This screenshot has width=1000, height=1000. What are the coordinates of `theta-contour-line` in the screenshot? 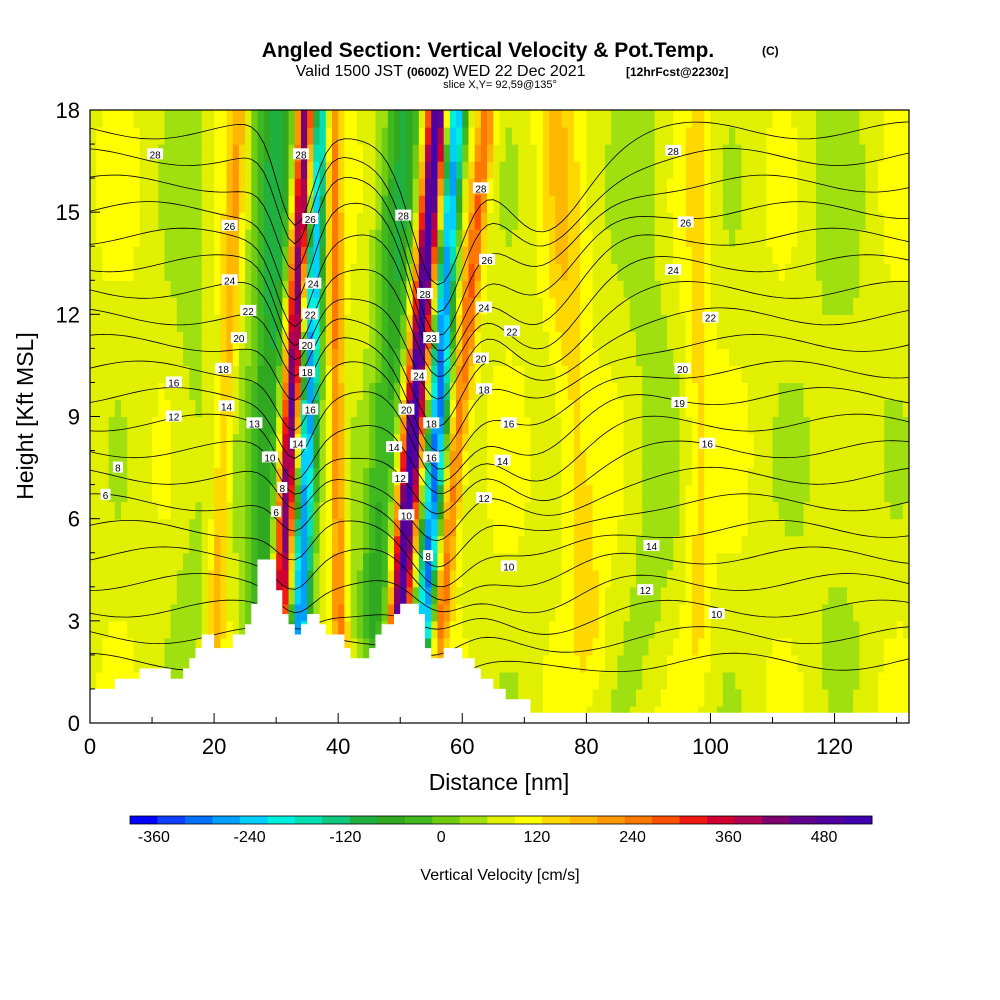 It's located at (499, 477).